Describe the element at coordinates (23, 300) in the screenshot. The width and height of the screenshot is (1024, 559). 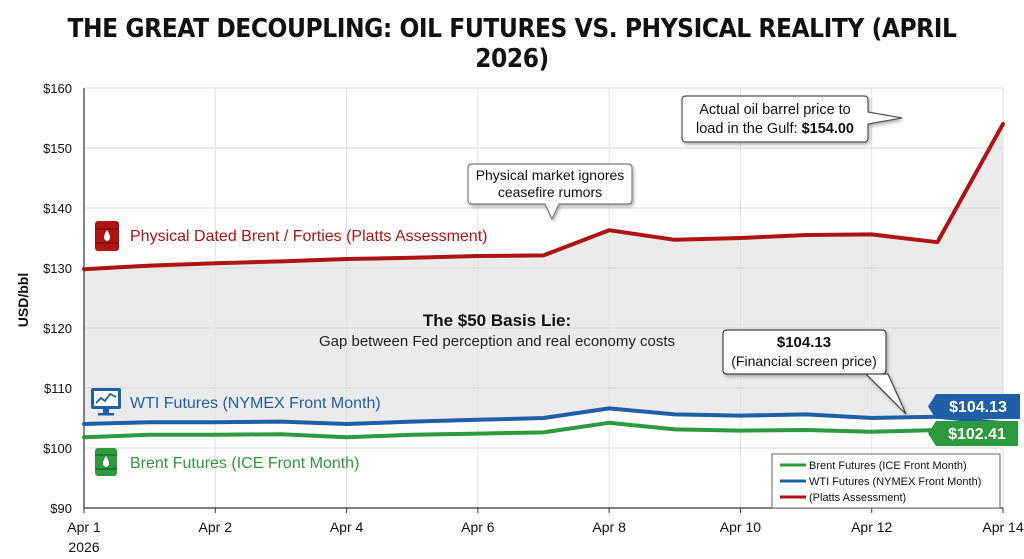
I see `y-axis-label: USD/bbl` at that location.